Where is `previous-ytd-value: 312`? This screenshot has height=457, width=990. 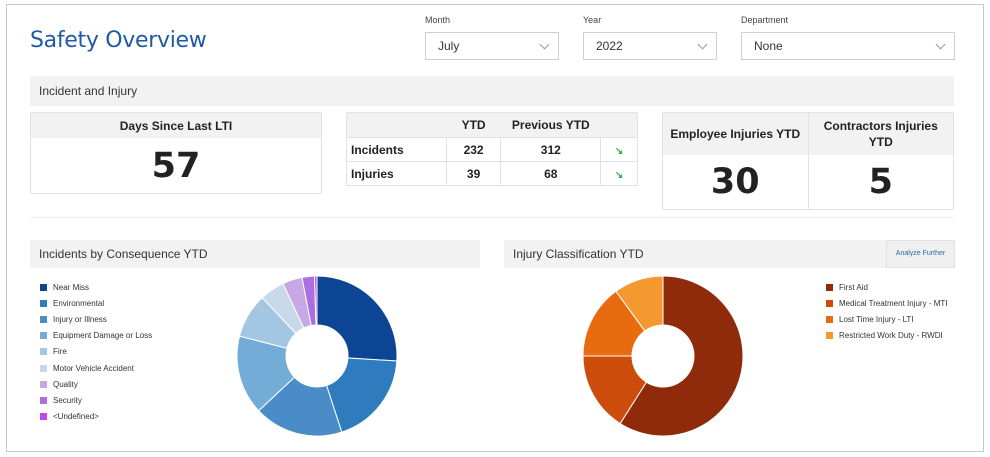 previous-ytd-value: 312 is located at coordinates (550, 149).